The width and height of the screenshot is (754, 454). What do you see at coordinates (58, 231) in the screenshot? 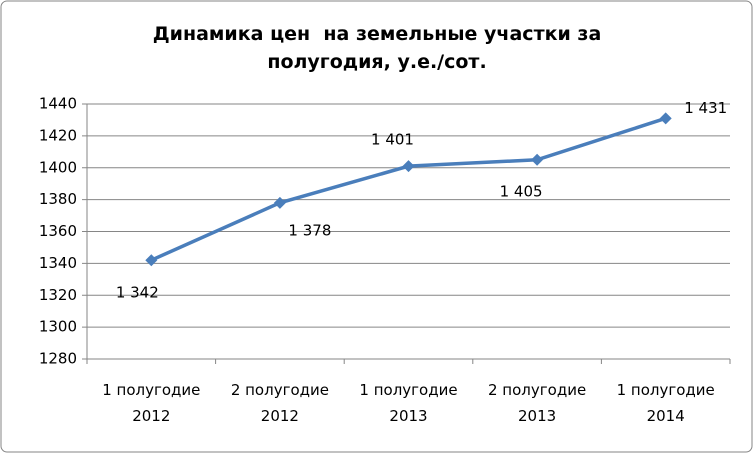
I see `y-tick-label: 1360` at bounding box center [58, 231].